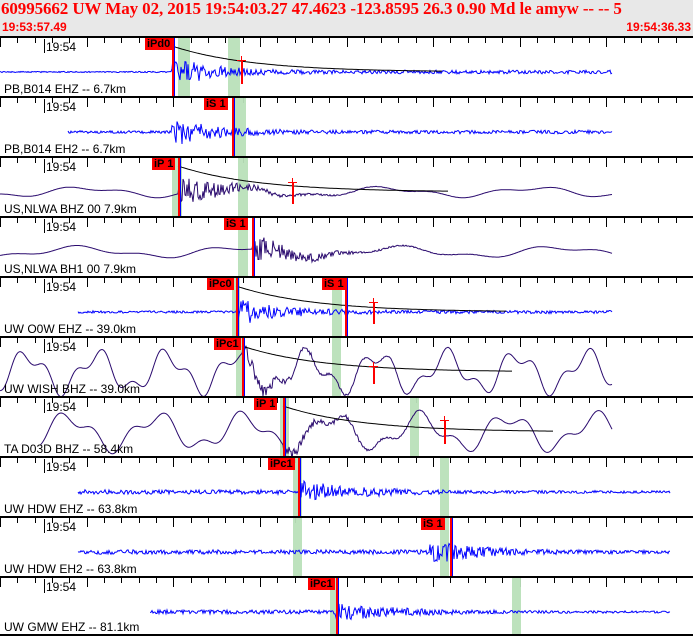  I want to click on phase-pick-line-secondary, so click(174, 67).